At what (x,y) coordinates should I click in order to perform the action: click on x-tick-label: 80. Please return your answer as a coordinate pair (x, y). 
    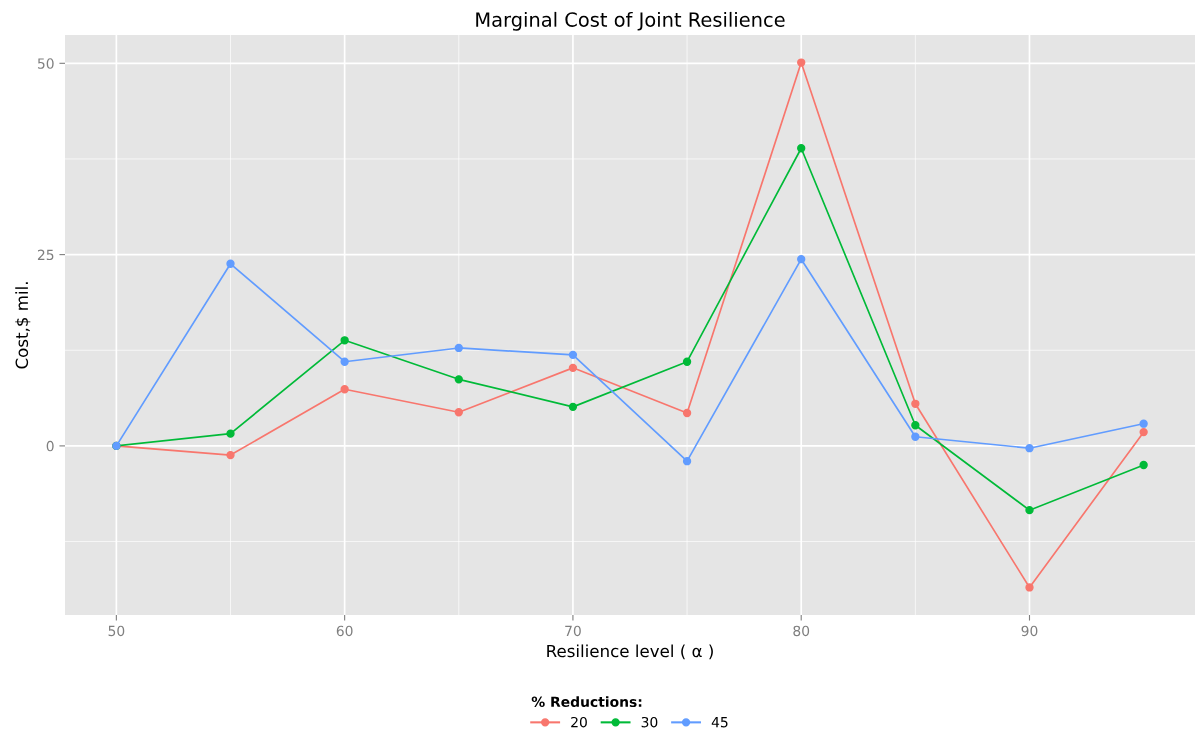
    Looking at the image, I should click on (801, 631).